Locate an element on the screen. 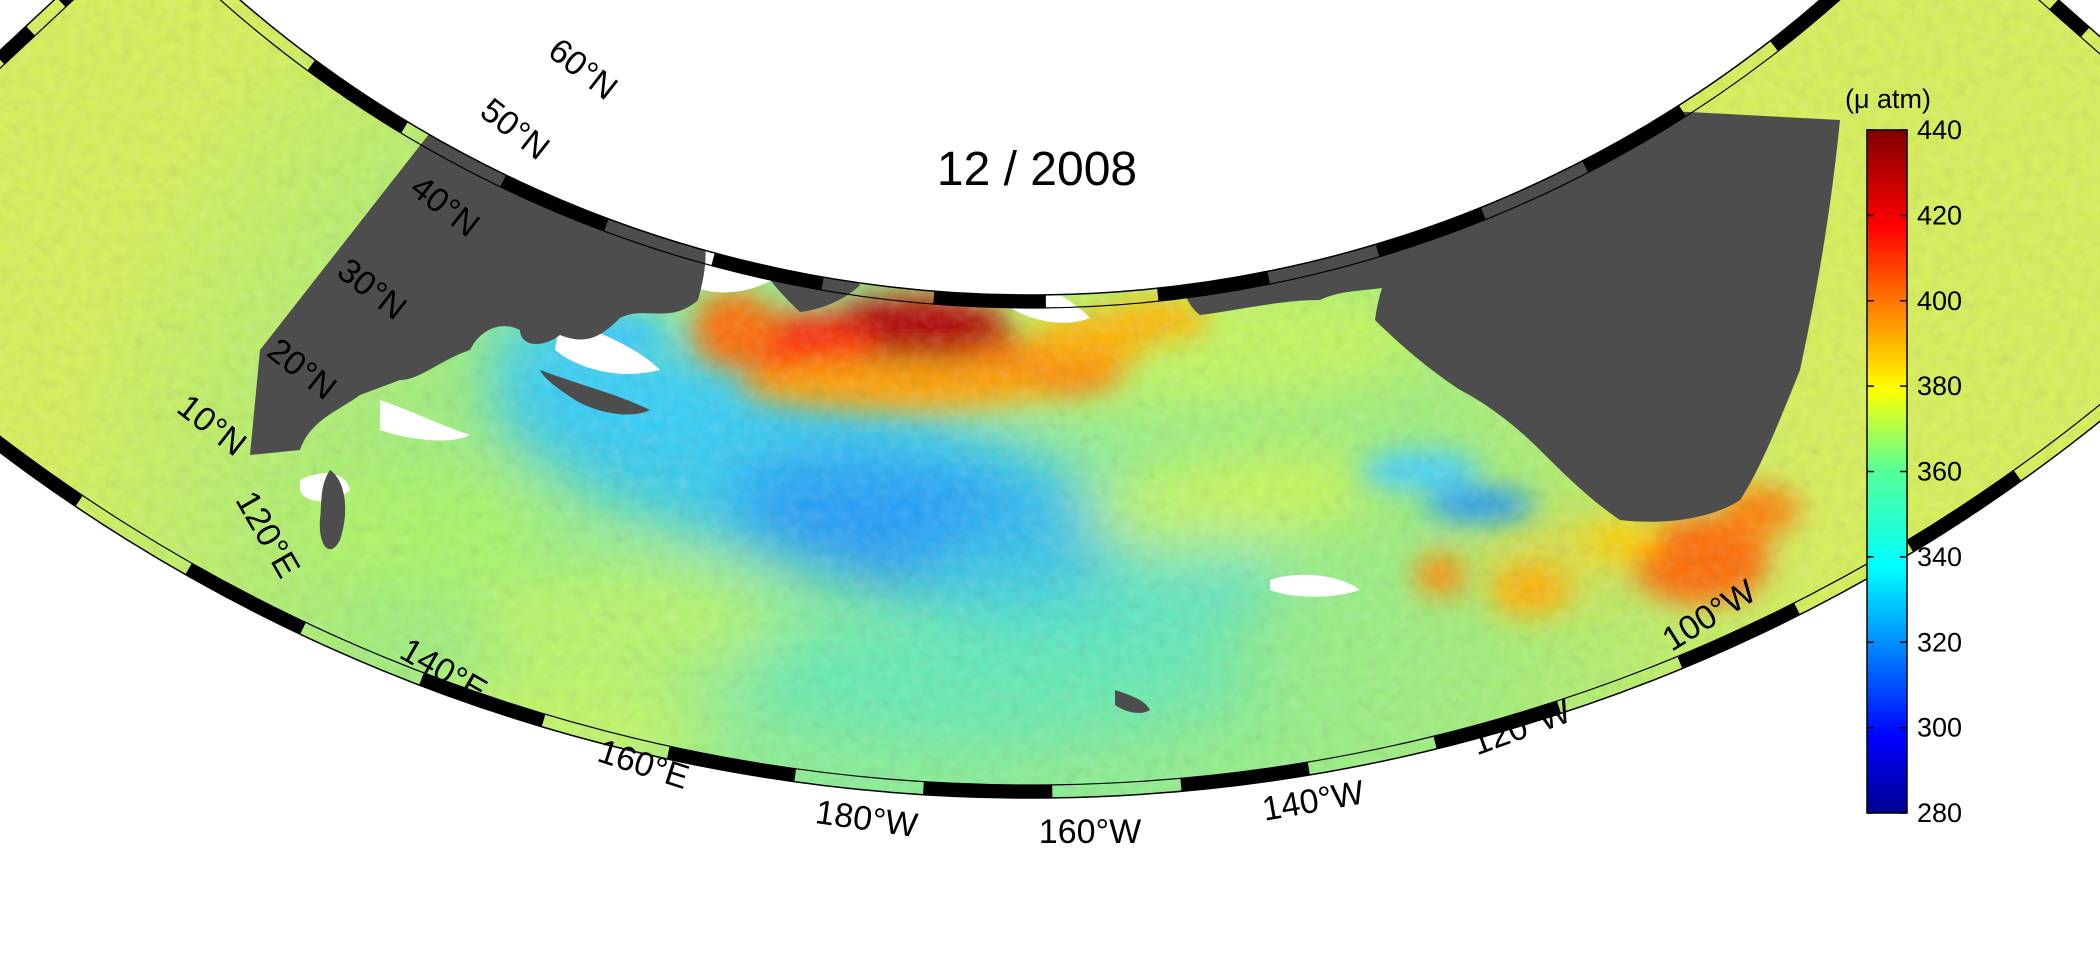  colorbar-unit-label: (μ atm) is located at coordinates (1888, 99).